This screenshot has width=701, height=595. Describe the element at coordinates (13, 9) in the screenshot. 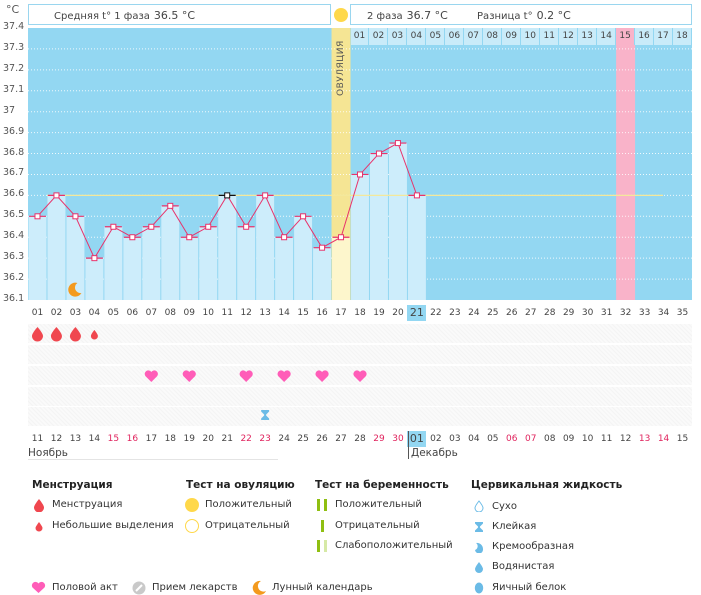

I see `y-axis-unit: °C` at that location.